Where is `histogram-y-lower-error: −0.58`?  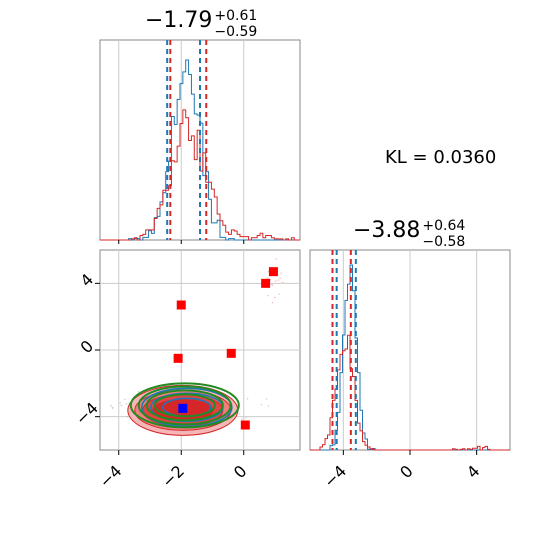
histogram-y-lower-error: −0.58 is located at coordinates (444, 242).